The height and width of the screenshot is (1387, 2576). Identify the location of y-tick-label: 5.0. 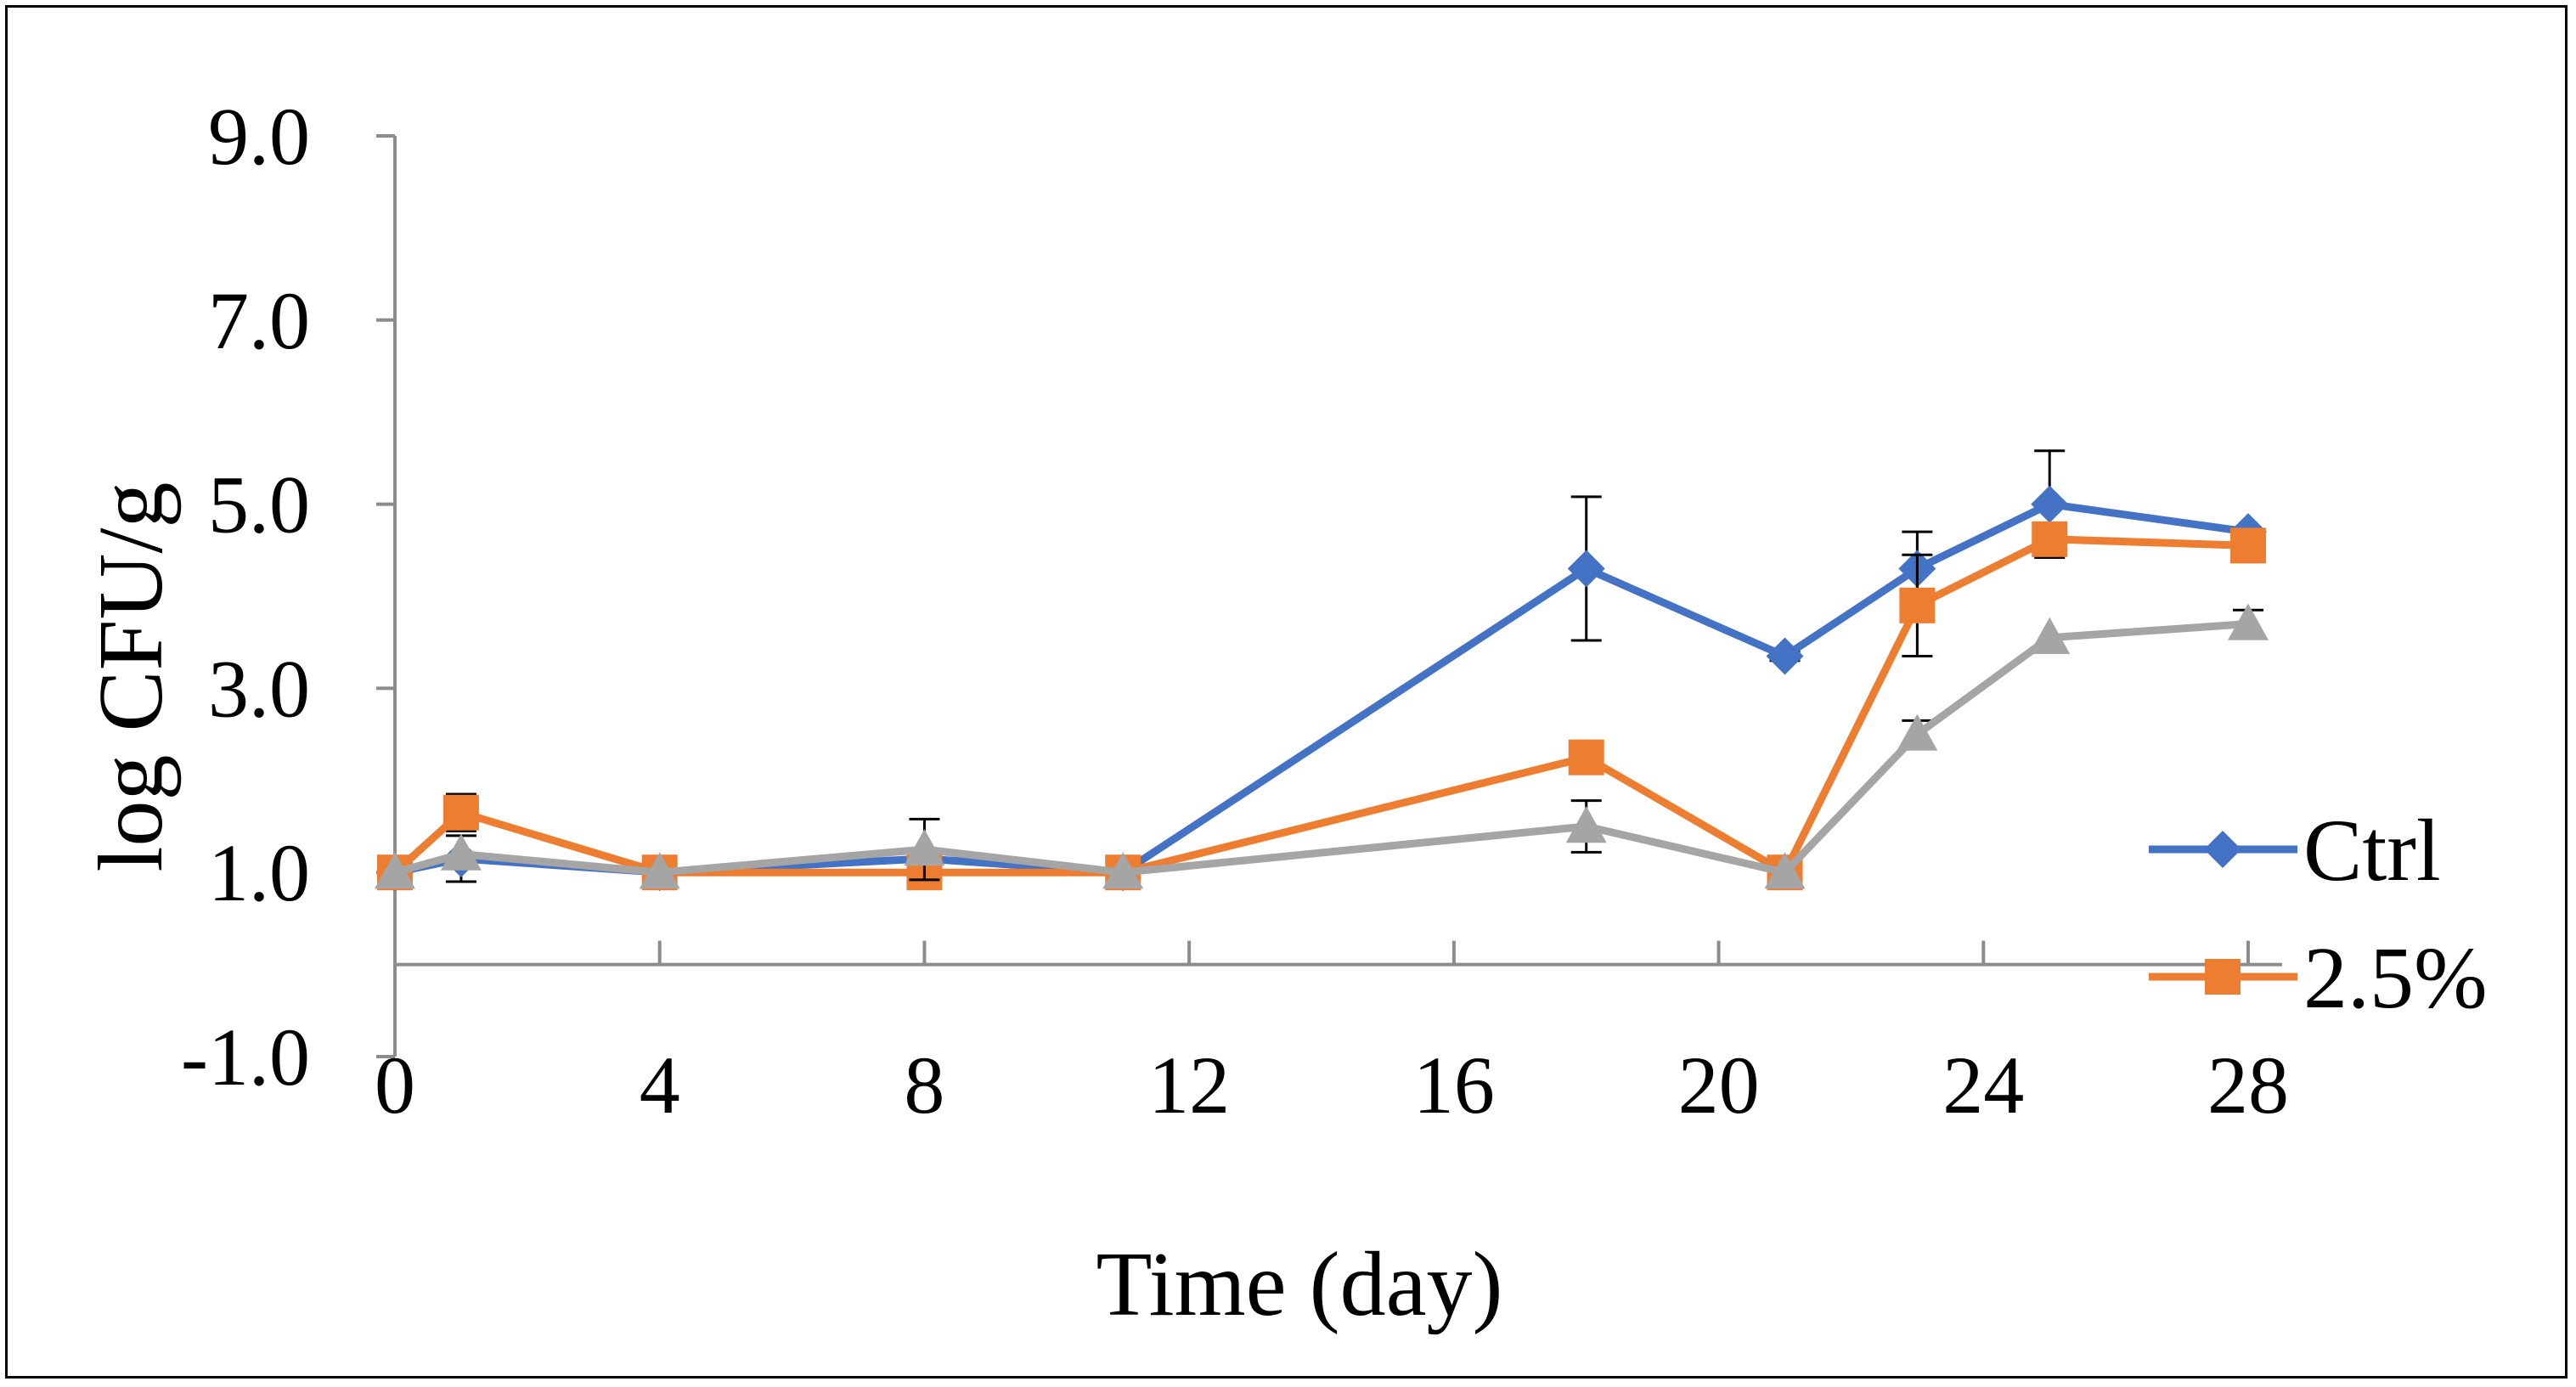
(259, 505).